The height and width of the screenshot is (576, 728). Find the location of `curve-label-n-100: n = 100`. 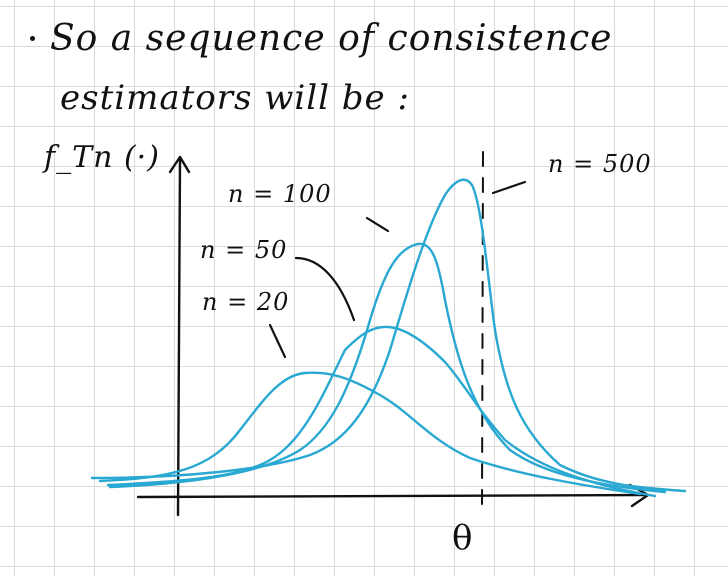

curve-label-n-100: n = 100 is located at coordinates (280, 194).